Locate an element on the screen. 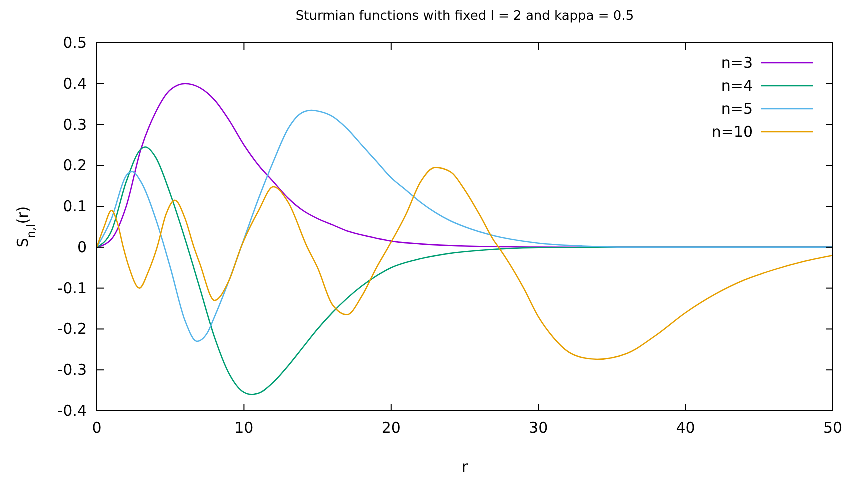  y-tick-label: -0.4 is located at coordinates (72, 411).